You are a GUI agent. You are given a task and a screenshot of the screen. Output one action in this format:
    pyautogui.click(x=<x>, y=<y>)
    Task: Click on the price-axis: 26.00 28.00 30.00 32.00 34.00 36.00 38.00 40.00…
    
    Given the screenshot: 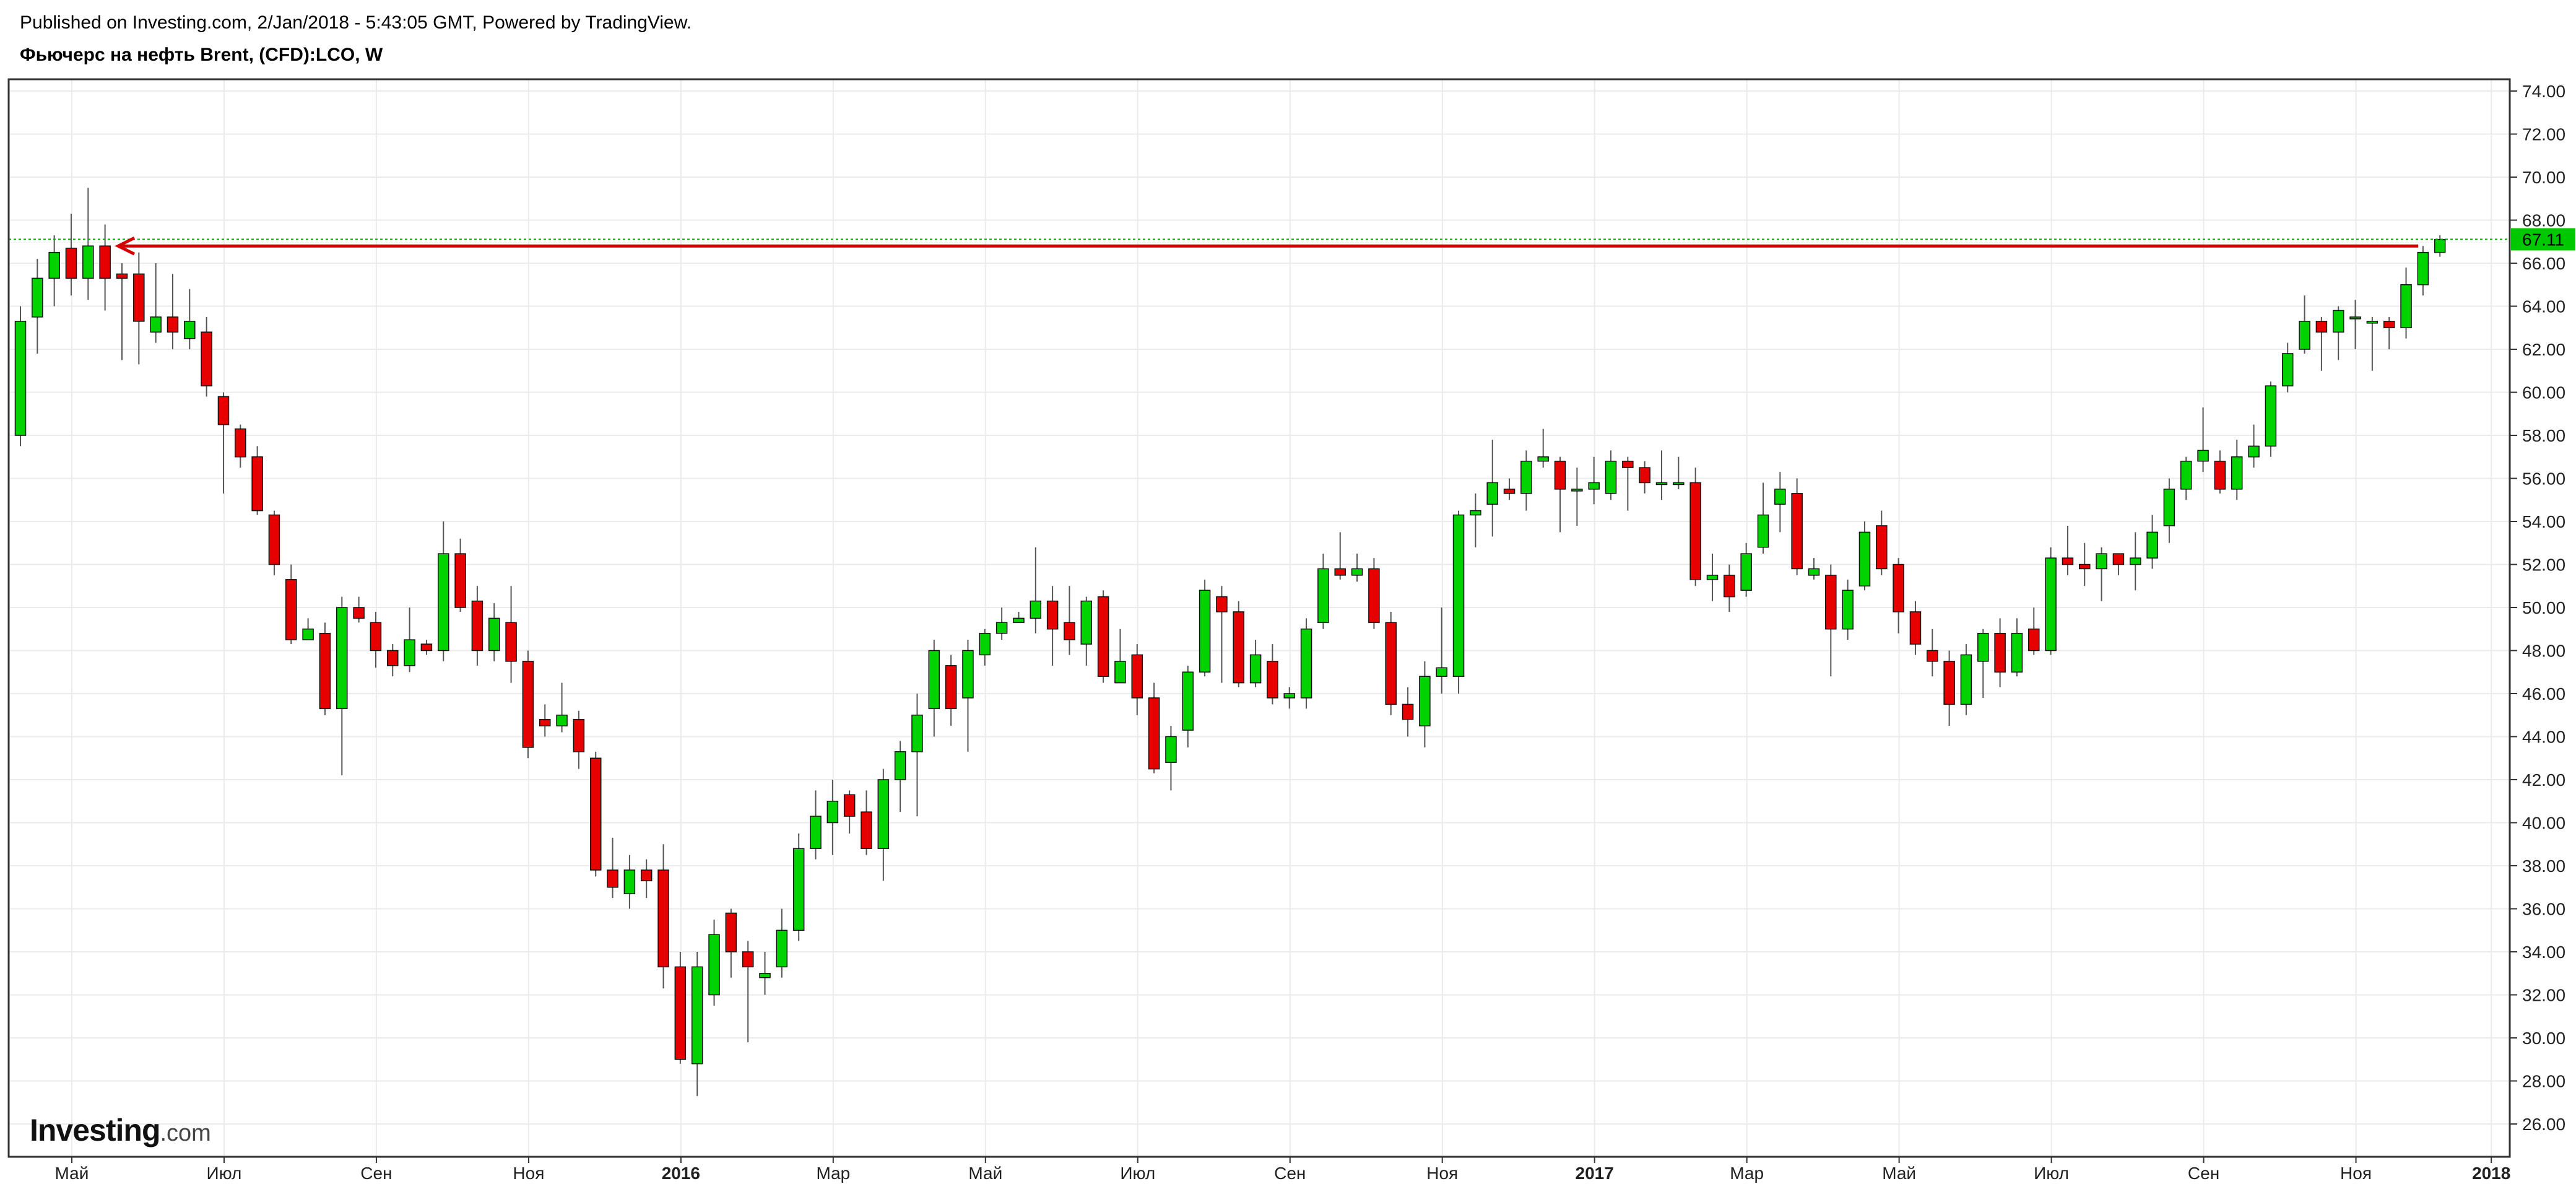 What is the action you would take?
    pyautogui.click(x=2542, y=608)
    